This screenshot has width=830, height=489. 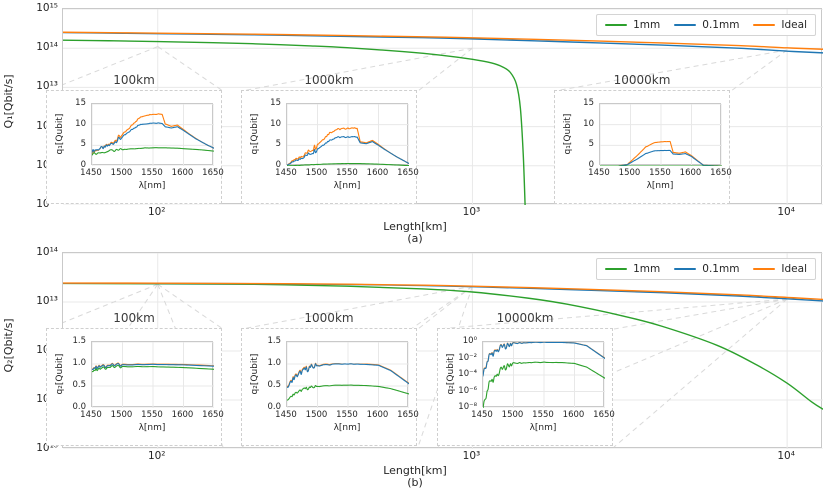 What do you see at coordinates (794, 25) in the screenshot?
I see `legend-label: Ideal` at bounding box center [794, 25].